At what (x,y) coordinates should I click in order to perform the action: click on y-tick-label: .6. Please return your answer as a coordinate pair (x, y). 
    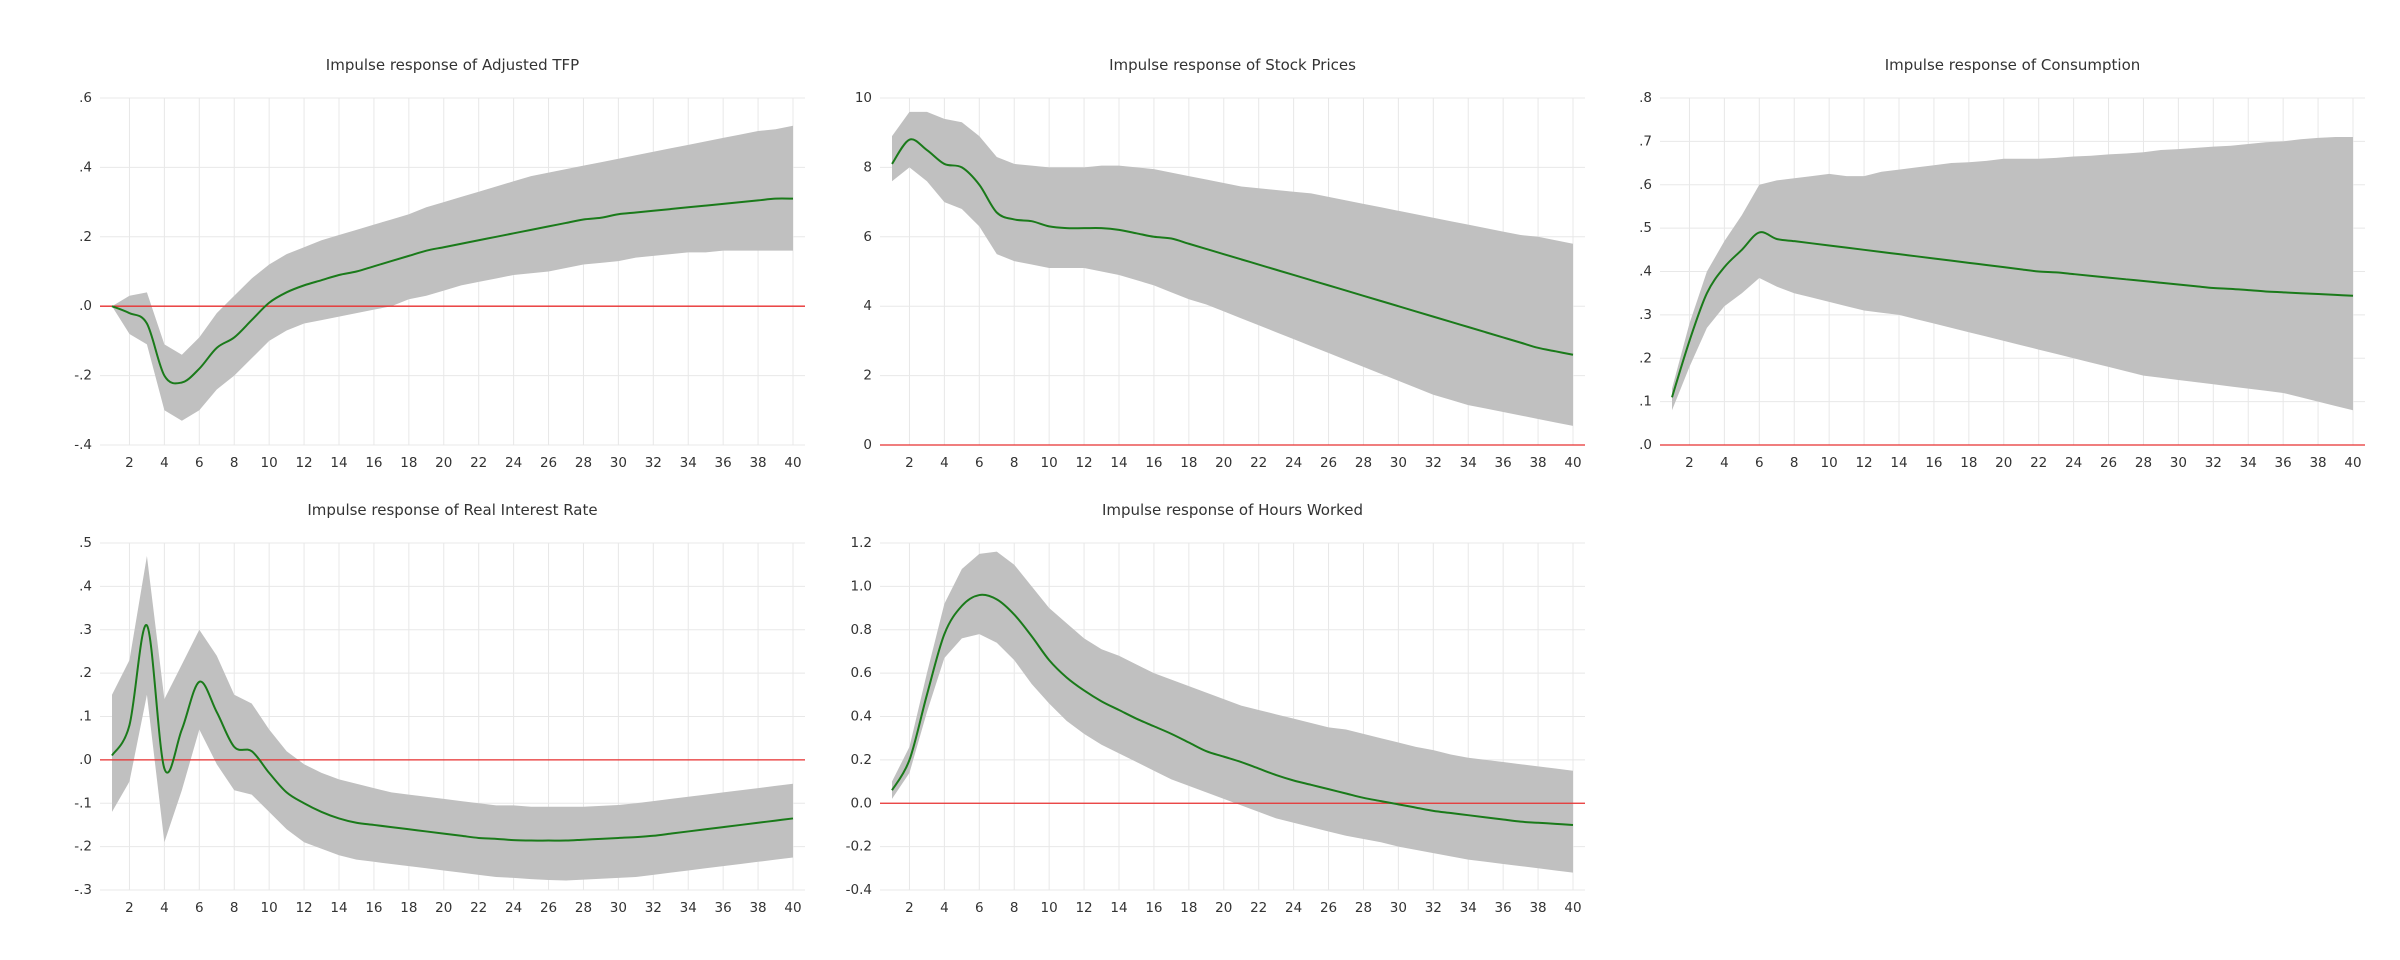
    Looking at the image, I should click on (85, 98).